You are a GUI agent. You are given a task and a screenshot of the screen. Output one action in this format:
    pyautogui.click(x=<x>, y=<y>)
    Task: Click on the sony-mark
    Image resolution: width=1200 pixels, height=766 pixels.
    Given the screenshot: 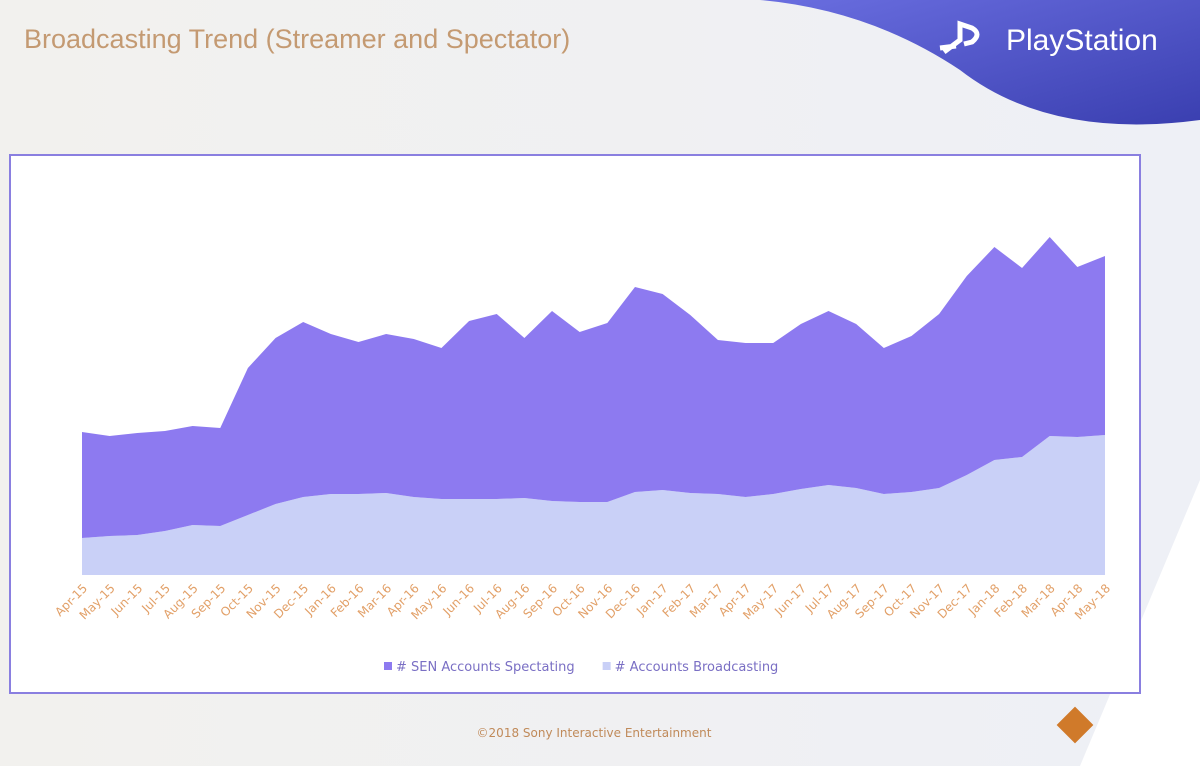 What is the action you would take?
    pyautogui.click(x=1075, y=725)
    